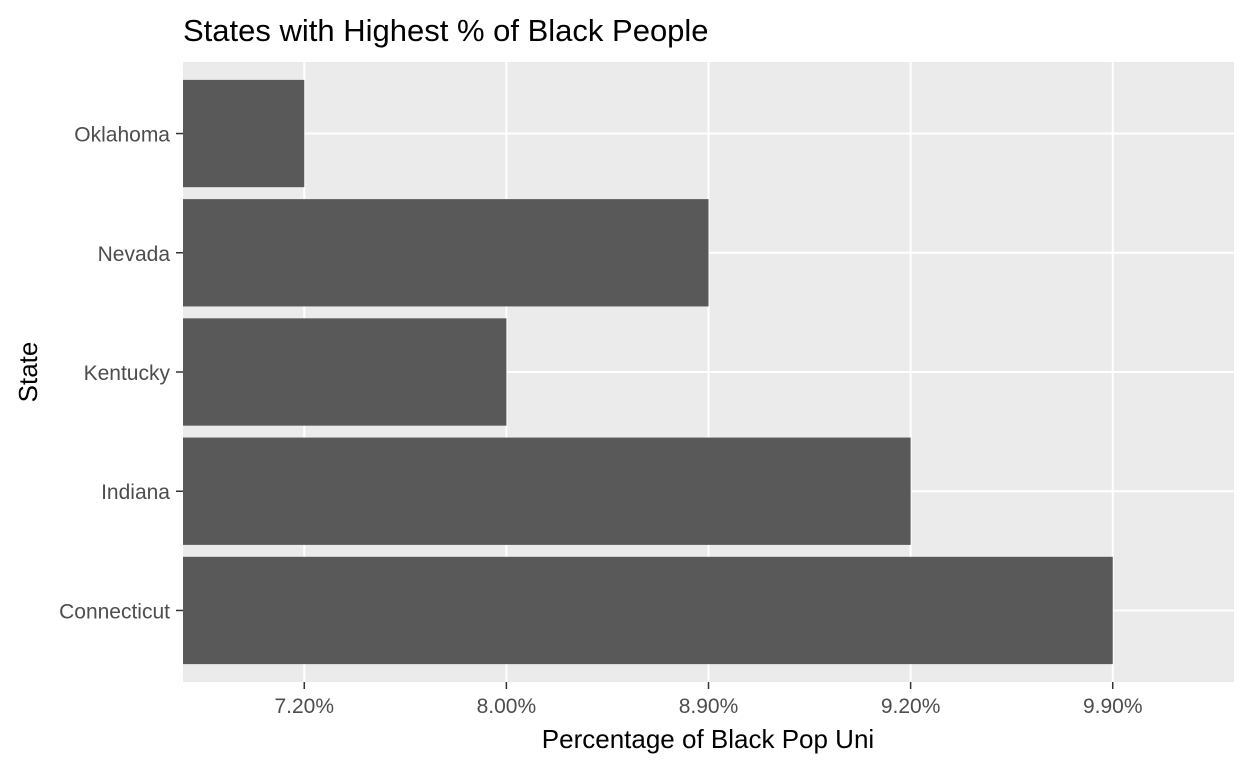 This screenshot has width=1248, height=768. I want to click on y-axis-title: State, so click(28, 372).